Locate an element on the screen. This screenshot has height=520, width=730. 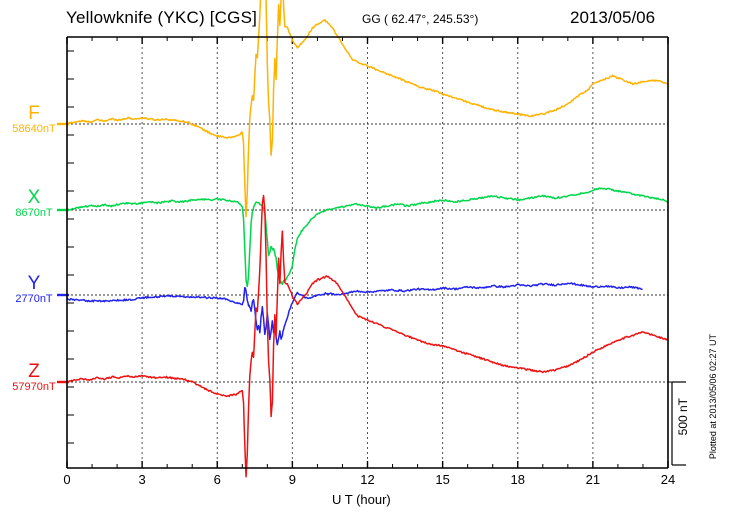
x-tick-label: 18 is located at coordinates (517, 479).